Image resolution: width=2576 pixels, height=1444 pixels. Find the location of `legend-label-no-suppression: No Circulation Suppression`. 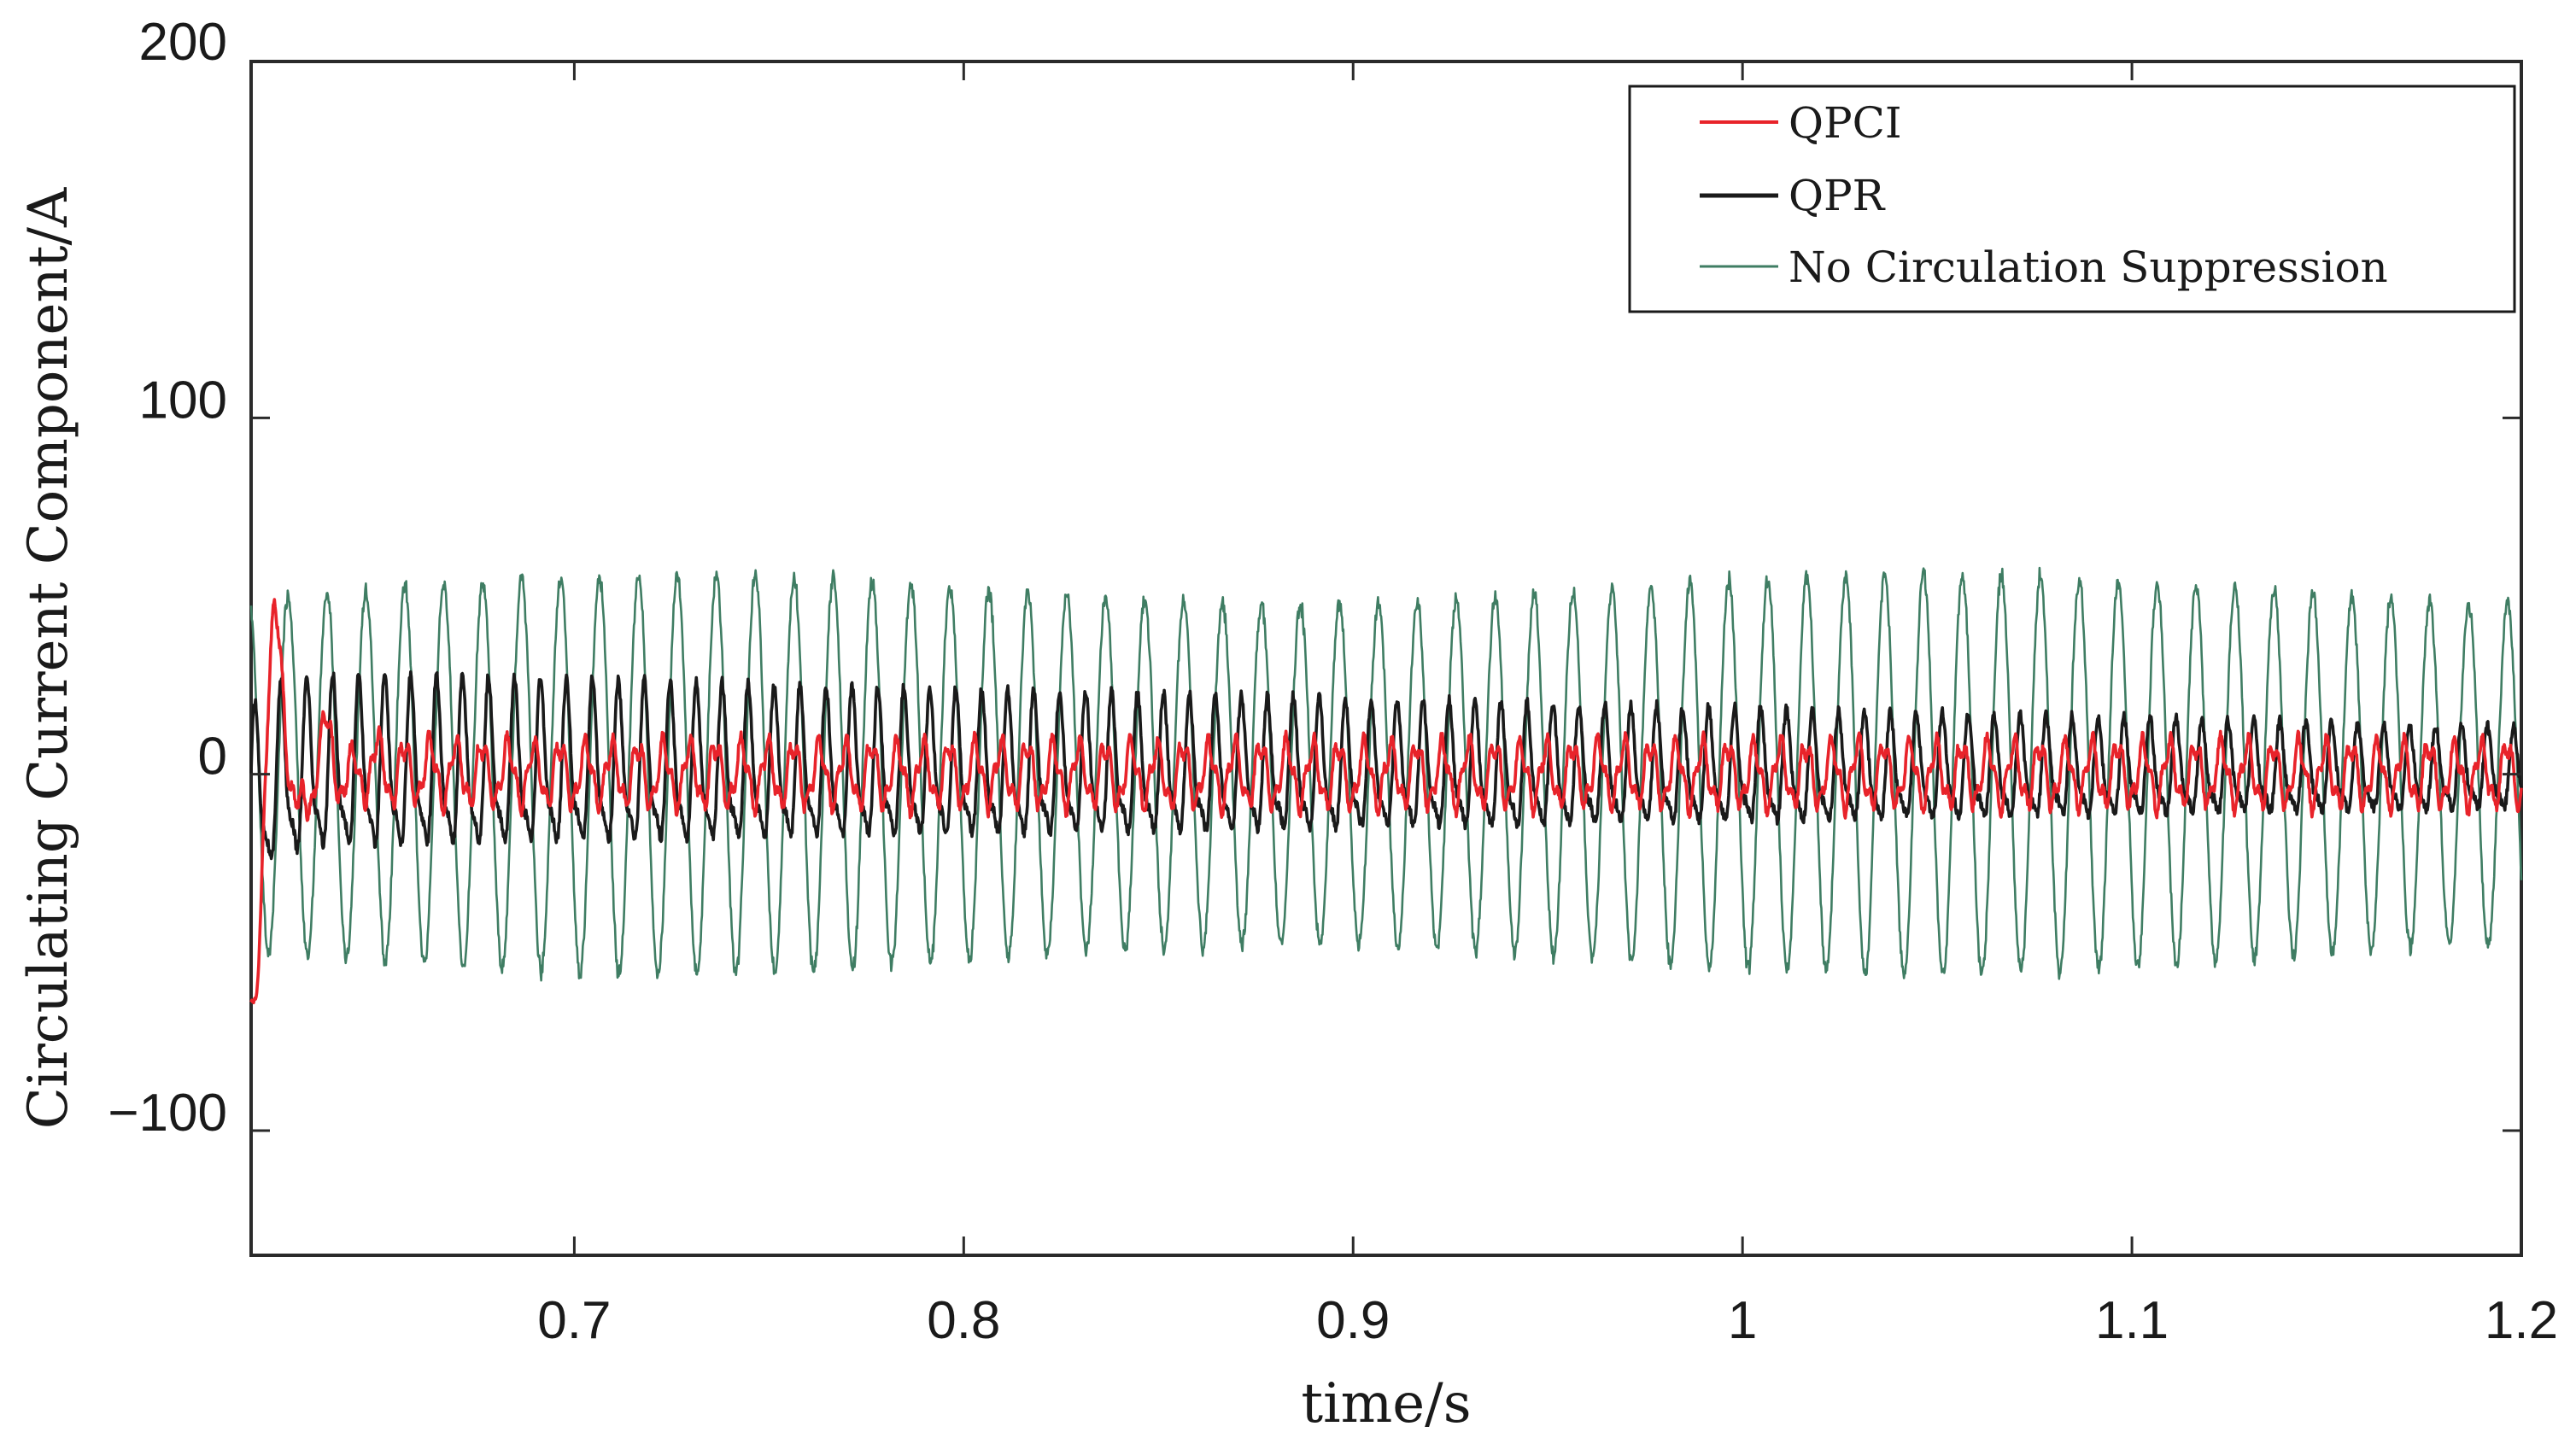

legend-label-no-suppression: No Circulation Suppression is located at coordinates (2088, 267).